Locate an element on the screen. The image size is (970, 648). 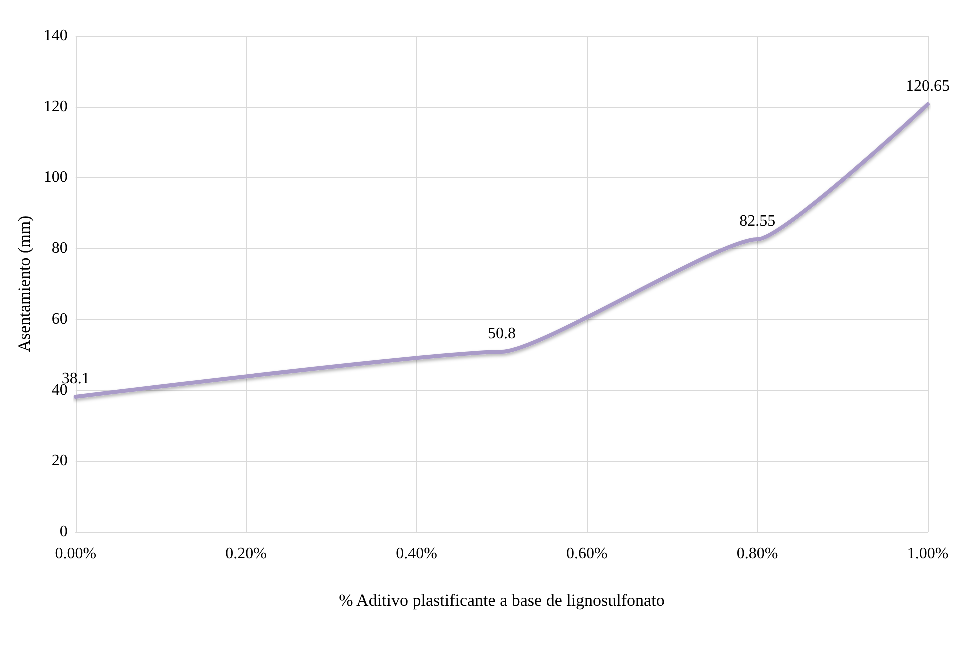
y-axis-title: Asentamiento (mm) is located at coordinates (24, 284).